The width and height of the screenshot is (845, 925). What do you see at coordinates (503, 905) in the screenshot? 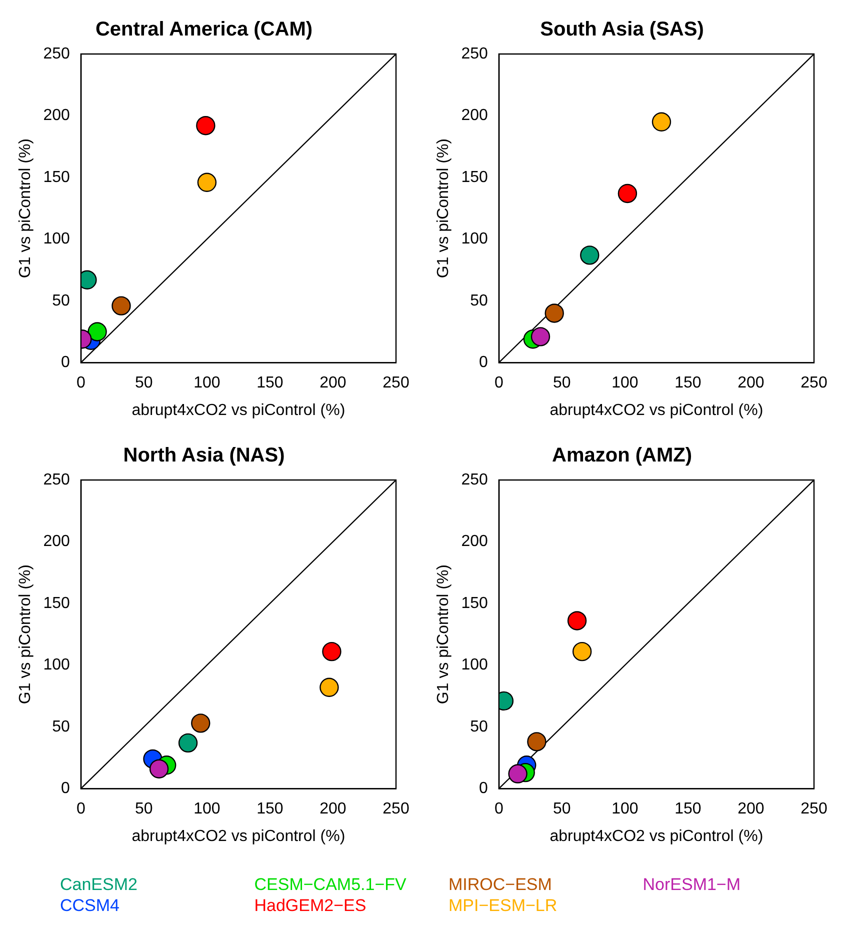
I see `text: MPI−ESM−LR` at bounding box center [503, 905].